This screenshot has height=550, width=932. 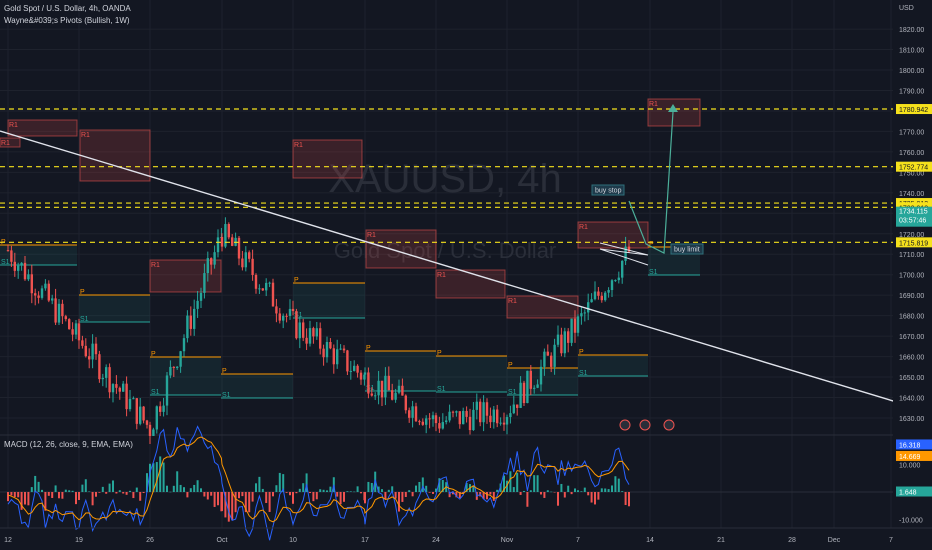 What do you see at coordinates (669, 425) in the screenshot?
I see `event-icon` at bounding box center [669, 425].